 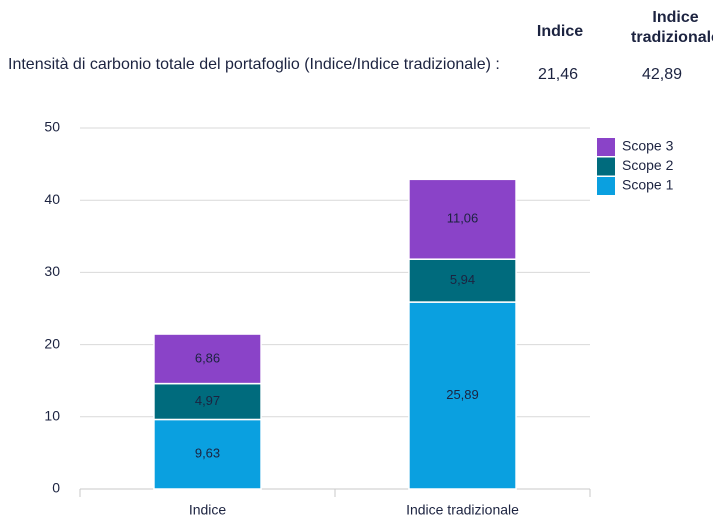 I want to click on legend-label: Scope 3, so click(x=648, y=146).